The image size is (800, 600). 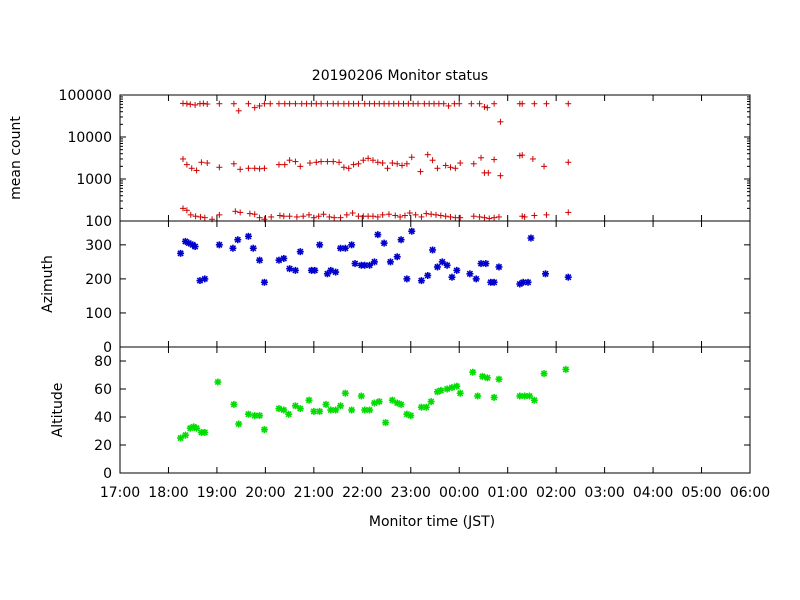 What do you see at coordinates (16, 158) in the screenshot?
I see `y-axis-label-mean-count: mean count` at bounding box center [16, 158].